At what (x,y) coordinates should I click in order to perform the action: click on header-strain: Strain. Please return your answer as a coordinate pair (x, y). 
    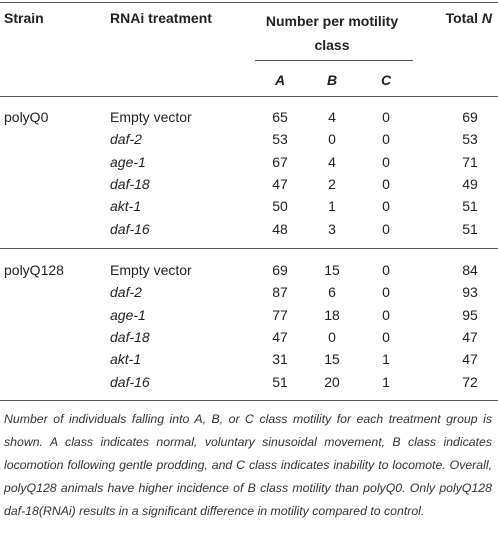
    Looking at the image, I should click on (24, 18).